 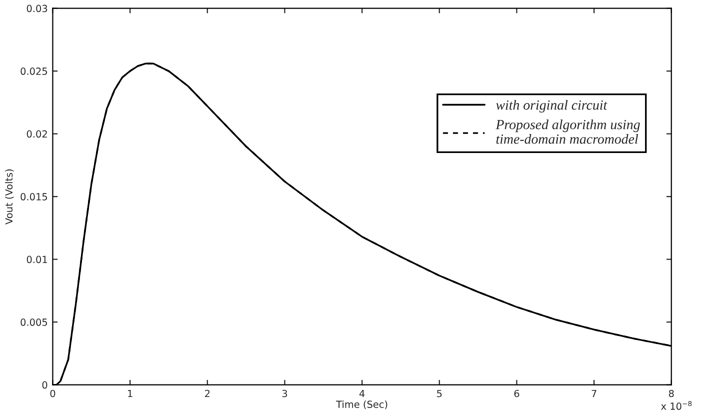 I want to click on legend-label: with original circuit, so click(x=552, y=106).